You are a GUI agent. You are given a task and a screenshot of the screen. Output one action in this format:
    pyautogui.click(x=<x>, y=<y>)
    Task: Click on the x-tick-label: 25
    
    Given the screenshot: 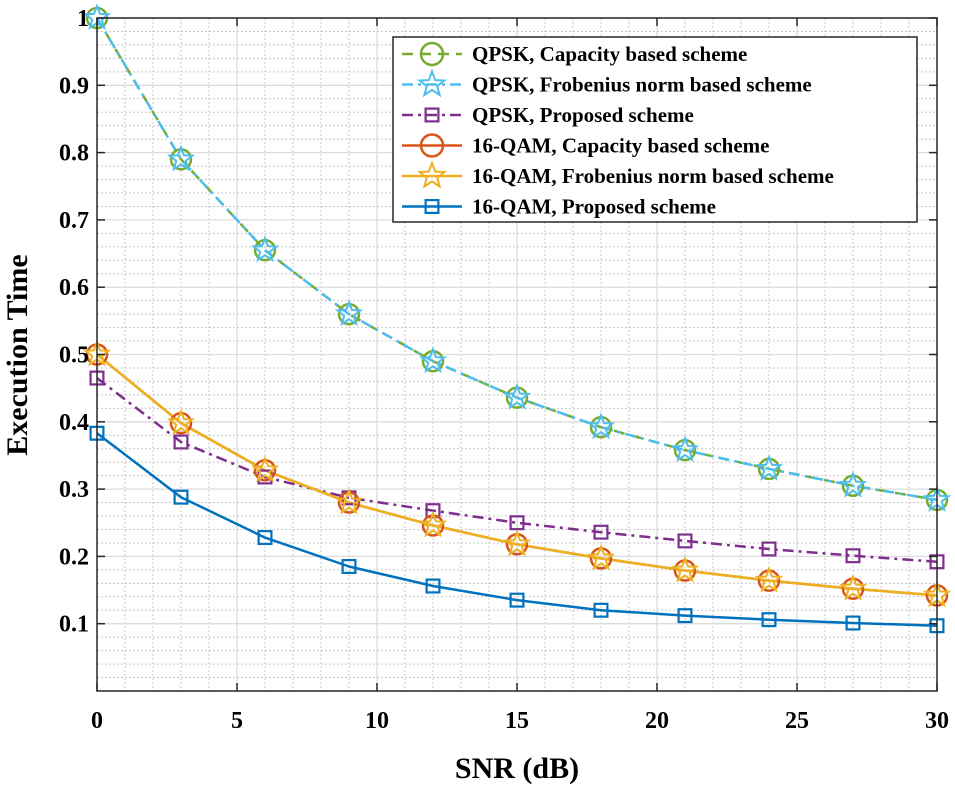 What is the action you would take?
    pyautogui.click(x=797, y=721)
    